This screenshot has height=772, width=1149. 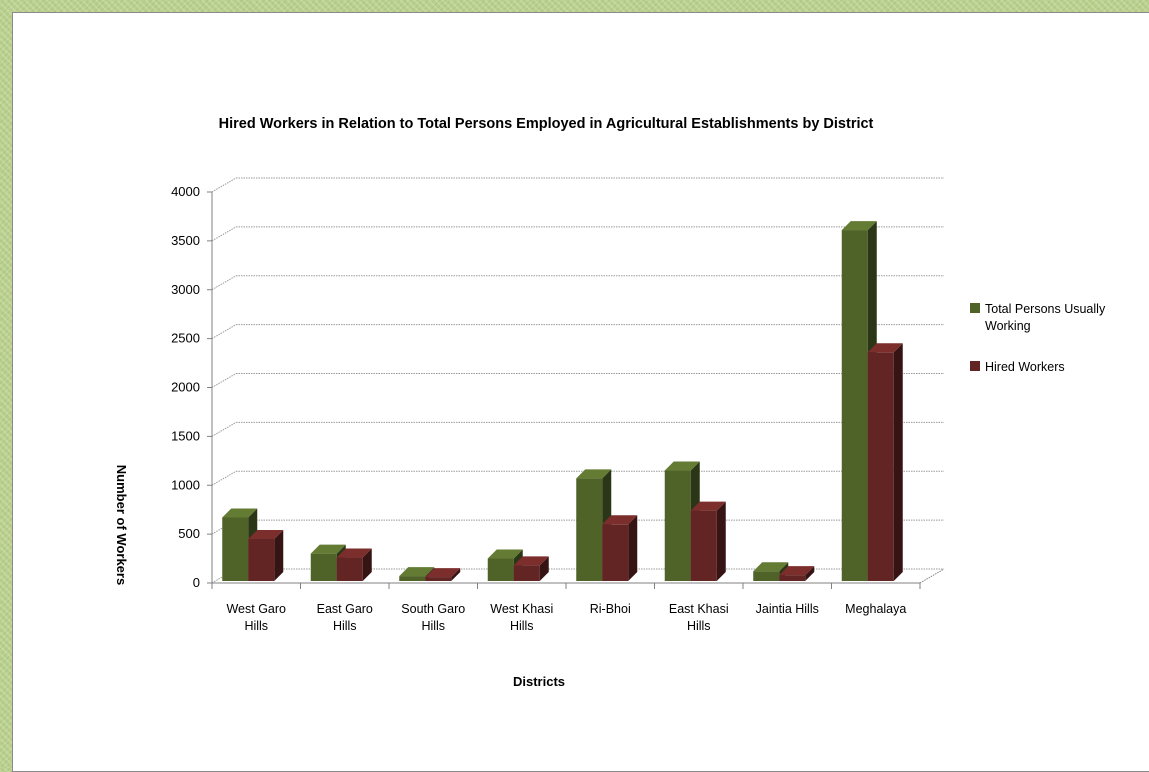 I want to click on category-label-line: West Garo, so click(x=256, y=609).